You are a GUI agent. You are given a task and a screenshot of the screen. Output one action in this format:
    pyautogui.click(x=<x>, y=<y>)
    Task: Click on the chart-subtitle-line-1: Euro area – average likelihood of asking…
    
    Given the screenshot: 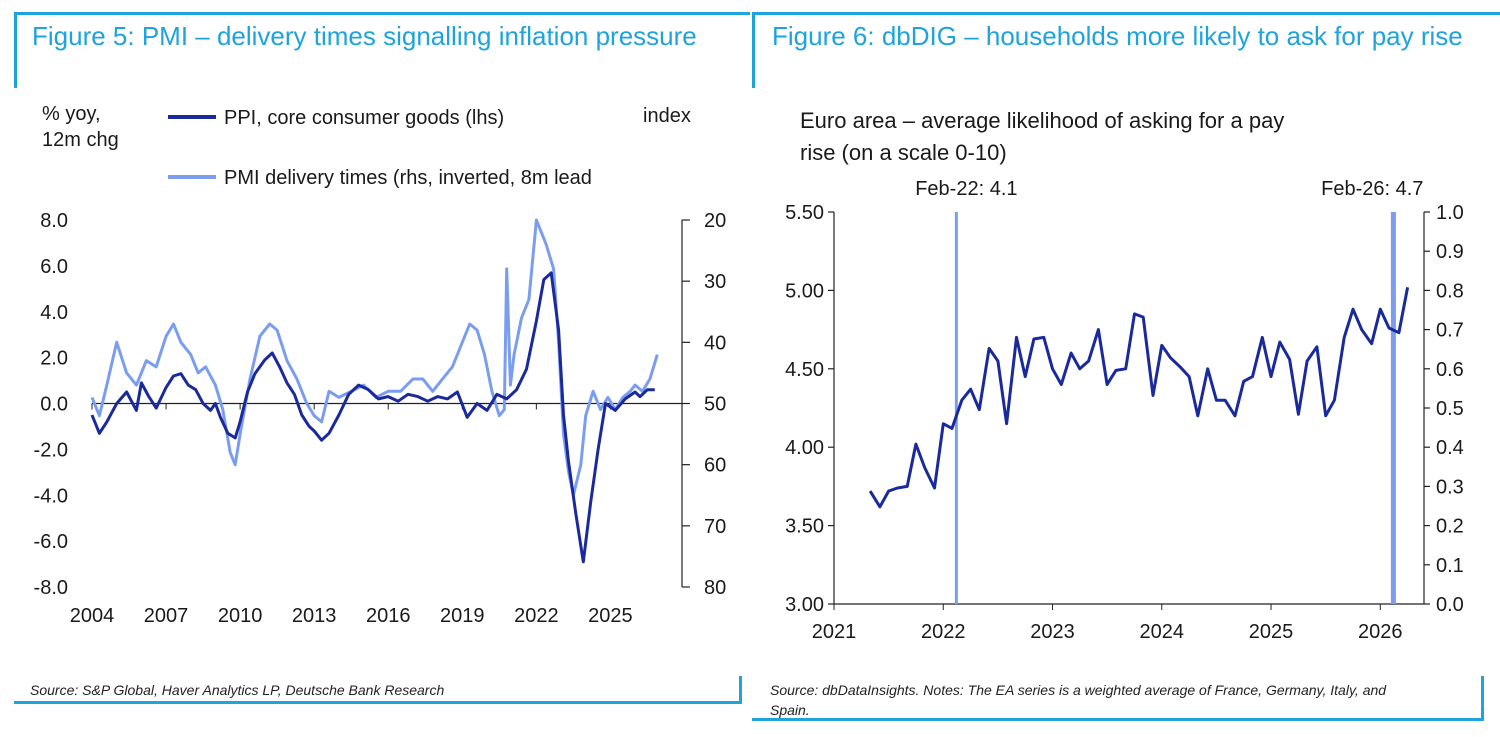 What is the action you would take?
    pyautogui.click(x=1042, y=120)
    